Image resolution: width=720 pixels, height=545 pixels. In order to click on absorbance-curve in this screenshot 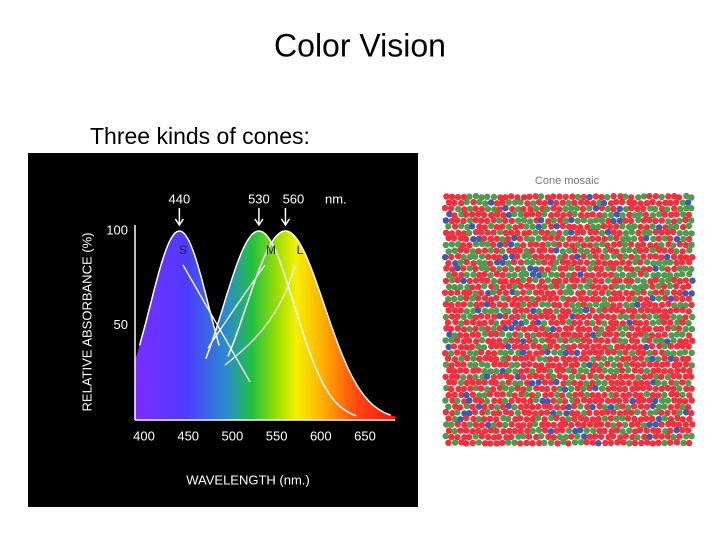, I will do `click(281, 323)`.